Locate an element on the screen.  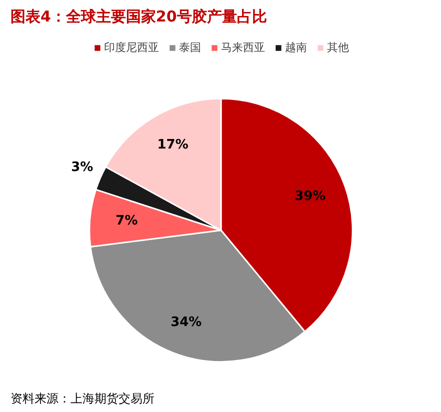
legend-label: 马来西亚 is located at coordinates (243, 47).